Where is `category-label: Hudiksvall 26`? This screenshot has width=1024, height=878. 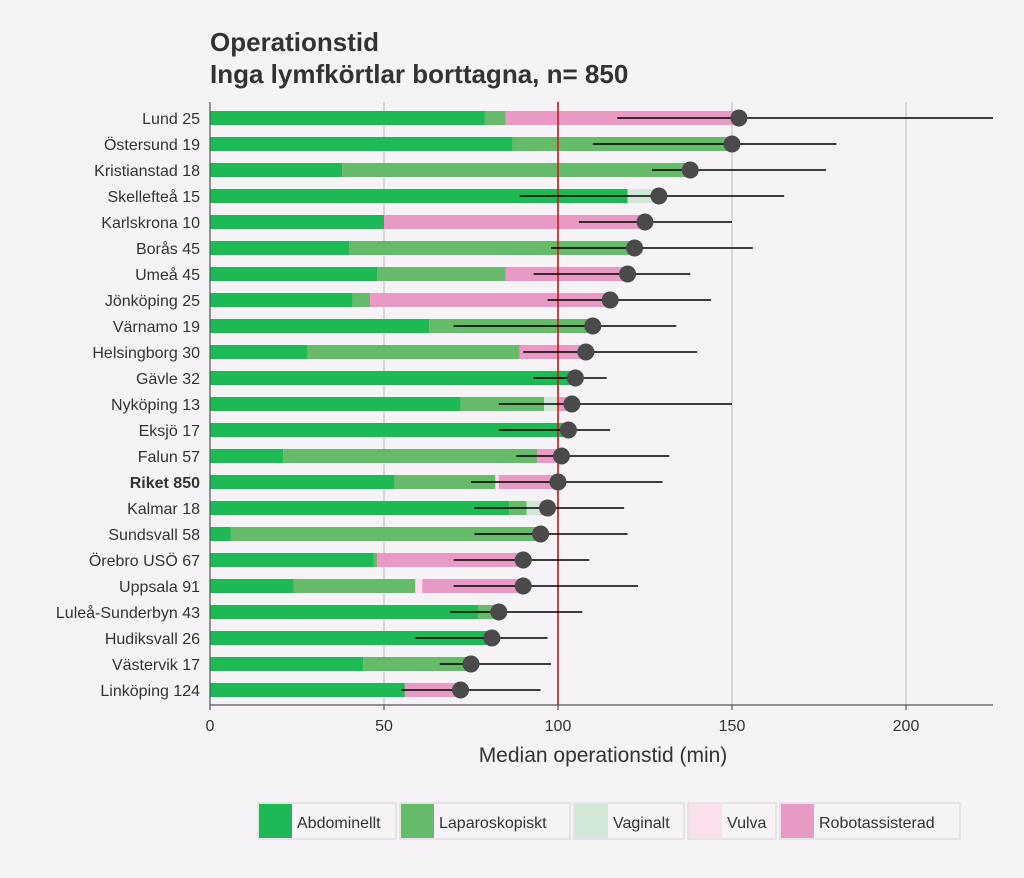 category-label: Hudiksvall 26 is located at coordinates (152, 639).